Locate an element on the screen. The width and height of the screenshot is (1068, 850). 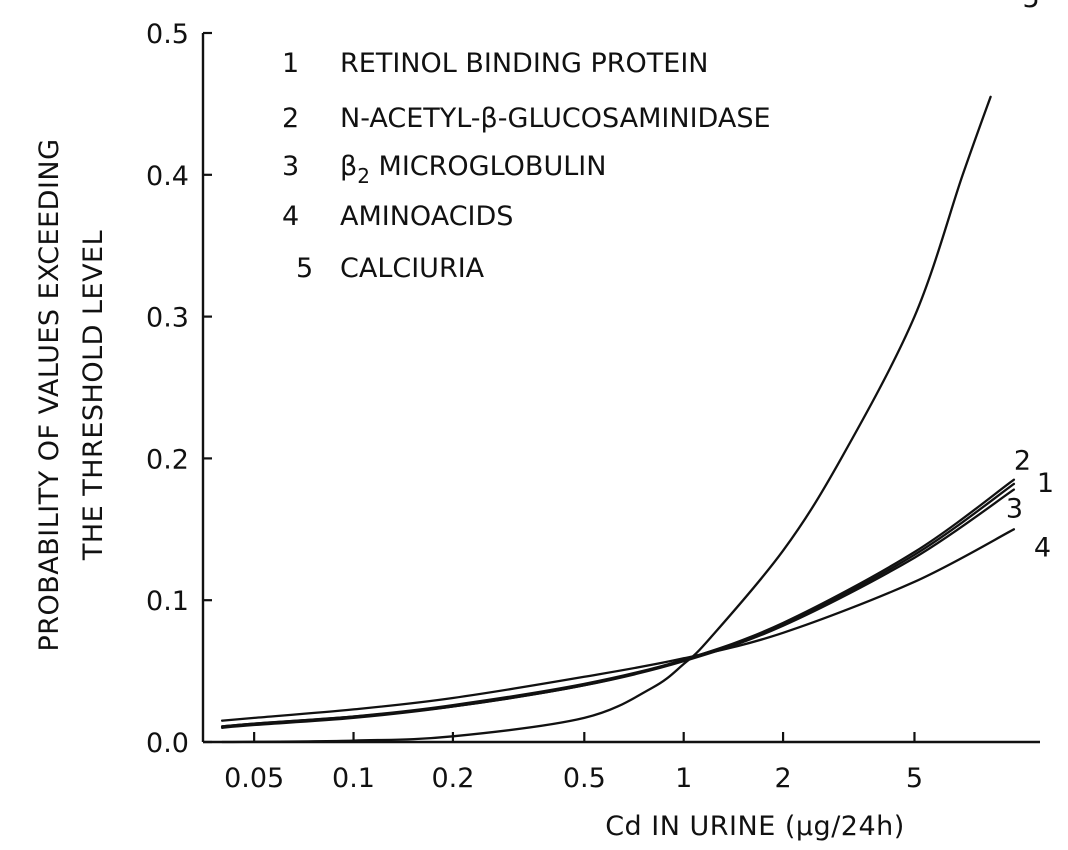
legend-label-rest: MICROGLOBULIN is located at coordinates (488, 166).